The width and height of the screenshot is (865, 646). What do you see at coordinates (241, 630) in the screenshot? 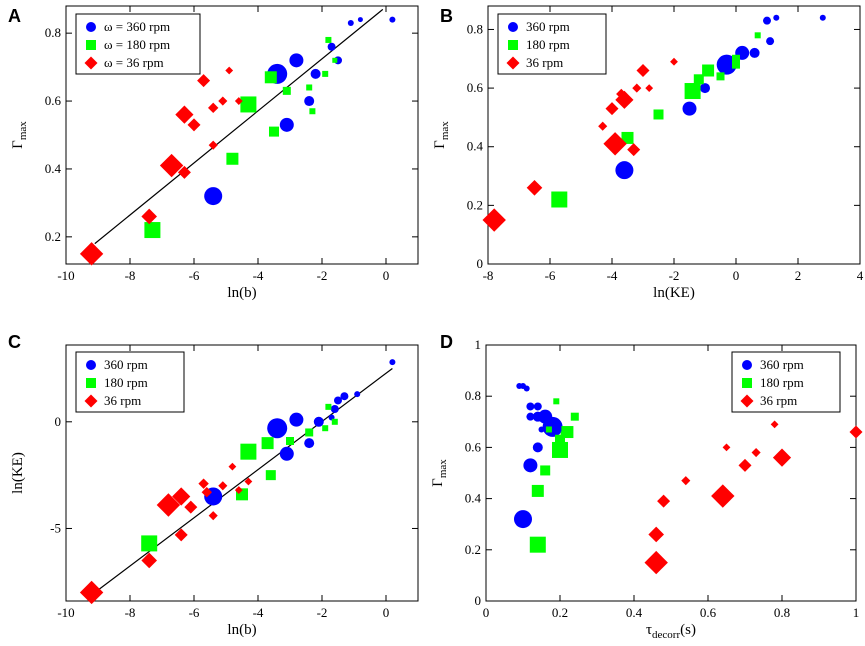
I see `x-axis-label: ln(b)` at bounding box center [241, 630].